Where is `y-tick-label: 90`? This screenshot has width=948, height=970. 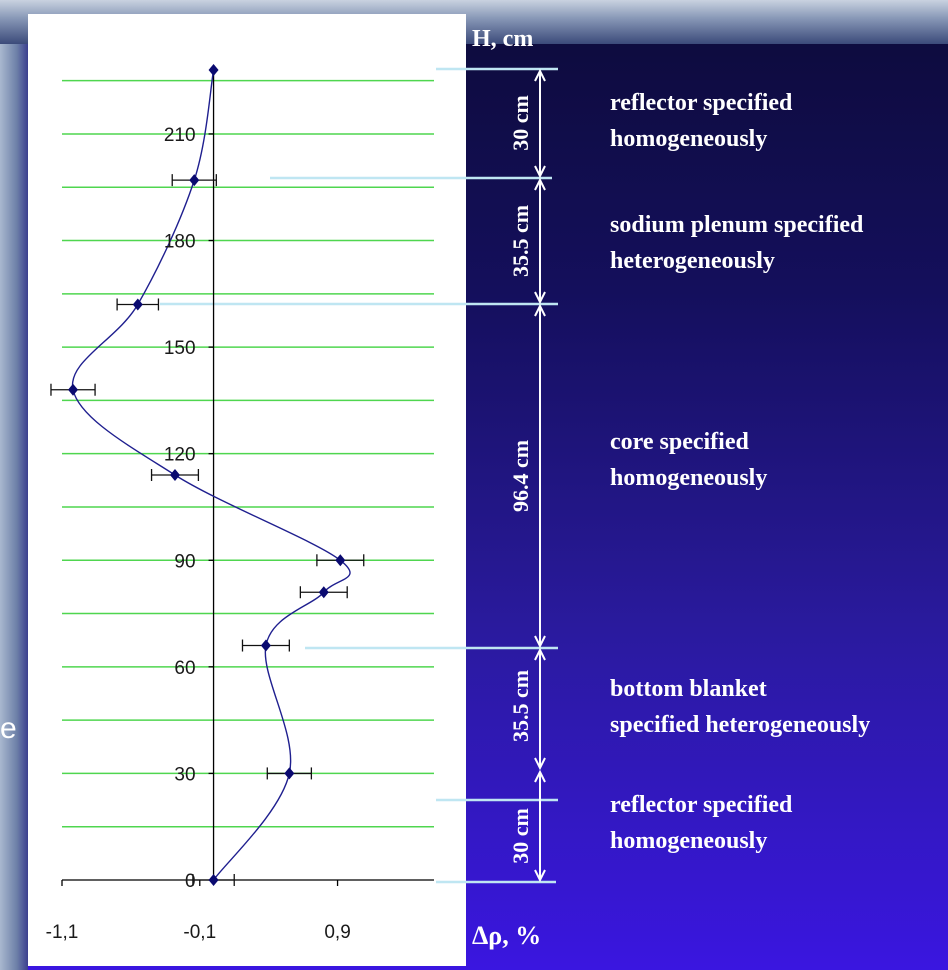
y-tick-label: 90 is located at coordinates (184, 561).